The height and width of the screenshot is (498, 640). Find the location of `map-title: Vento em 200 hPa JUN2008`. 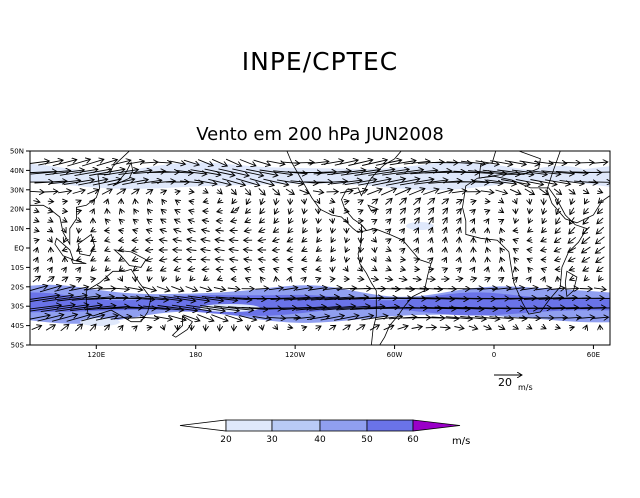

map-title: Vento em 200 hPa JUN2008 is located at coordinates (320, 134).